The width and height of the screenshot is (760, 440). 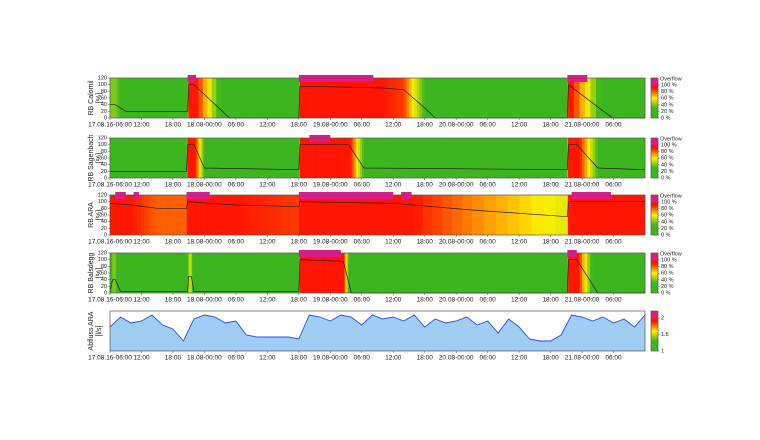 I want to click on colorbar-tick-label: 0 %, so click(x=666, y=118).